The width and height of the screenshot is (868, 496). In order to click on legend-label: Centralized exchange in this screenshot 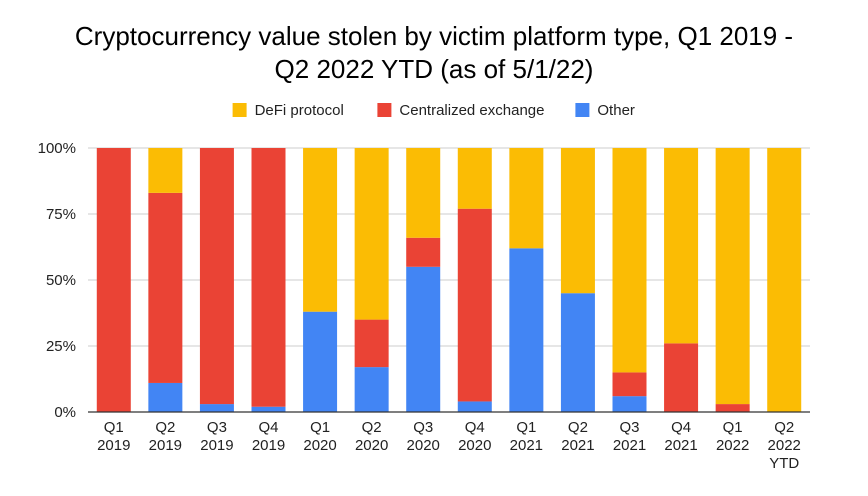, I will do `click(471, 110)`.